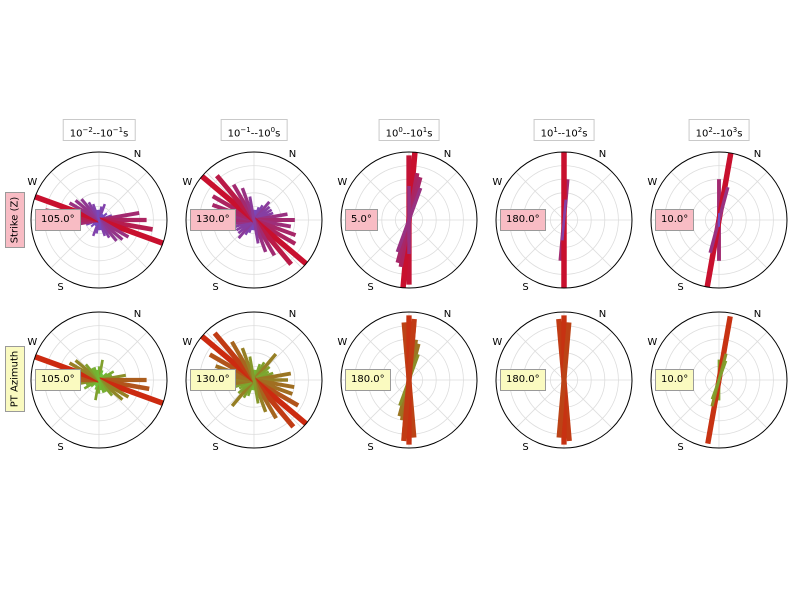  Describe the element at coordinates (735, 130) in the screenshot. I see `period-label-exp2: 3` at that location.